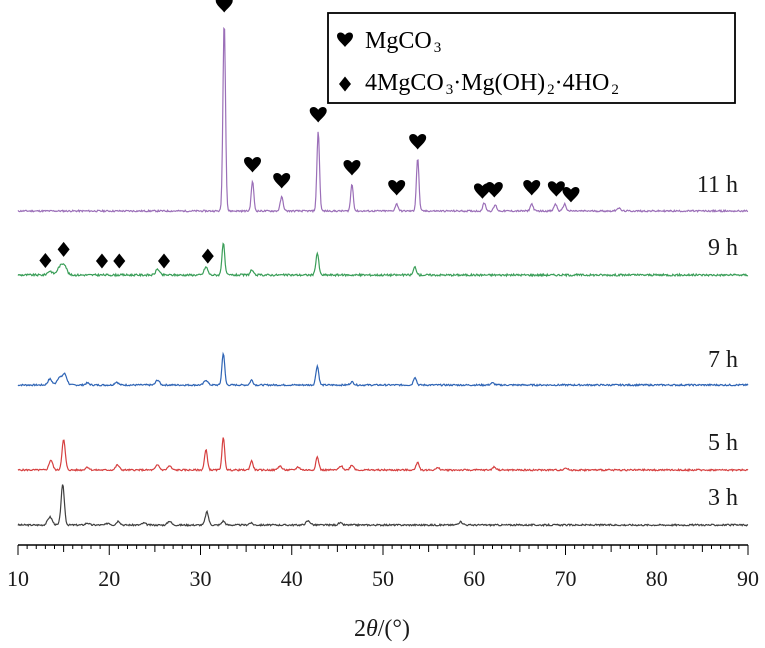 The width and height of the screenshot is (765, 648). I want to click on legend-box, so click(531, 58).